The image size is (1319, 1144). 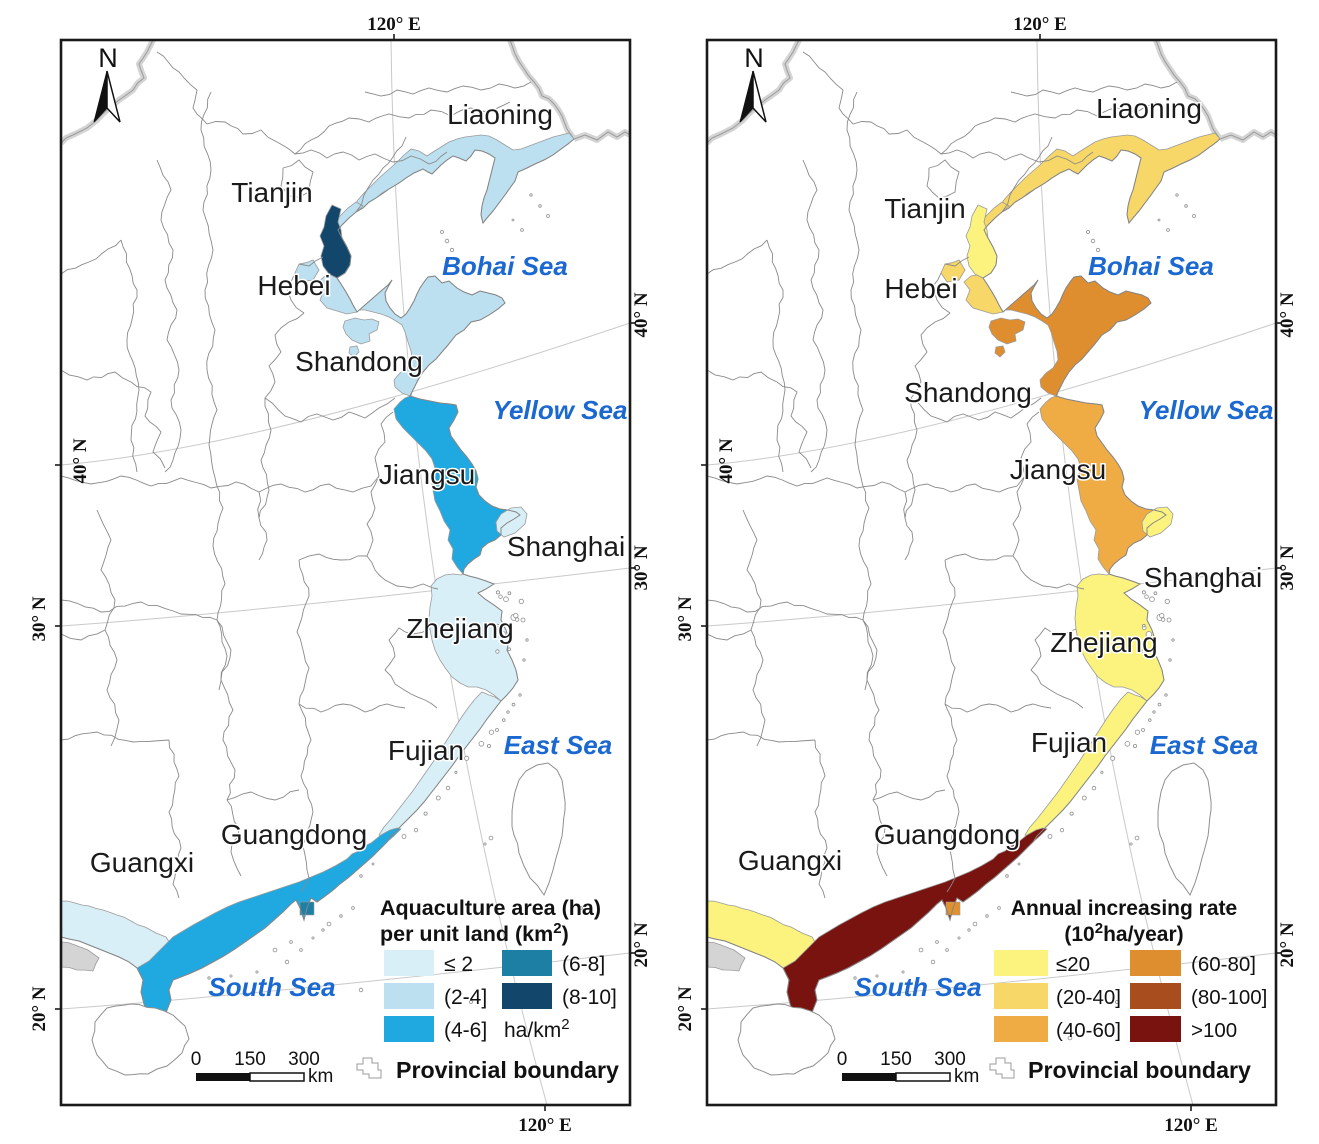 What do you see at coordinates (1088, 1030) in the screenshot?
I see `svg-text: (40-60]` at bounding box center [1088, 1030].